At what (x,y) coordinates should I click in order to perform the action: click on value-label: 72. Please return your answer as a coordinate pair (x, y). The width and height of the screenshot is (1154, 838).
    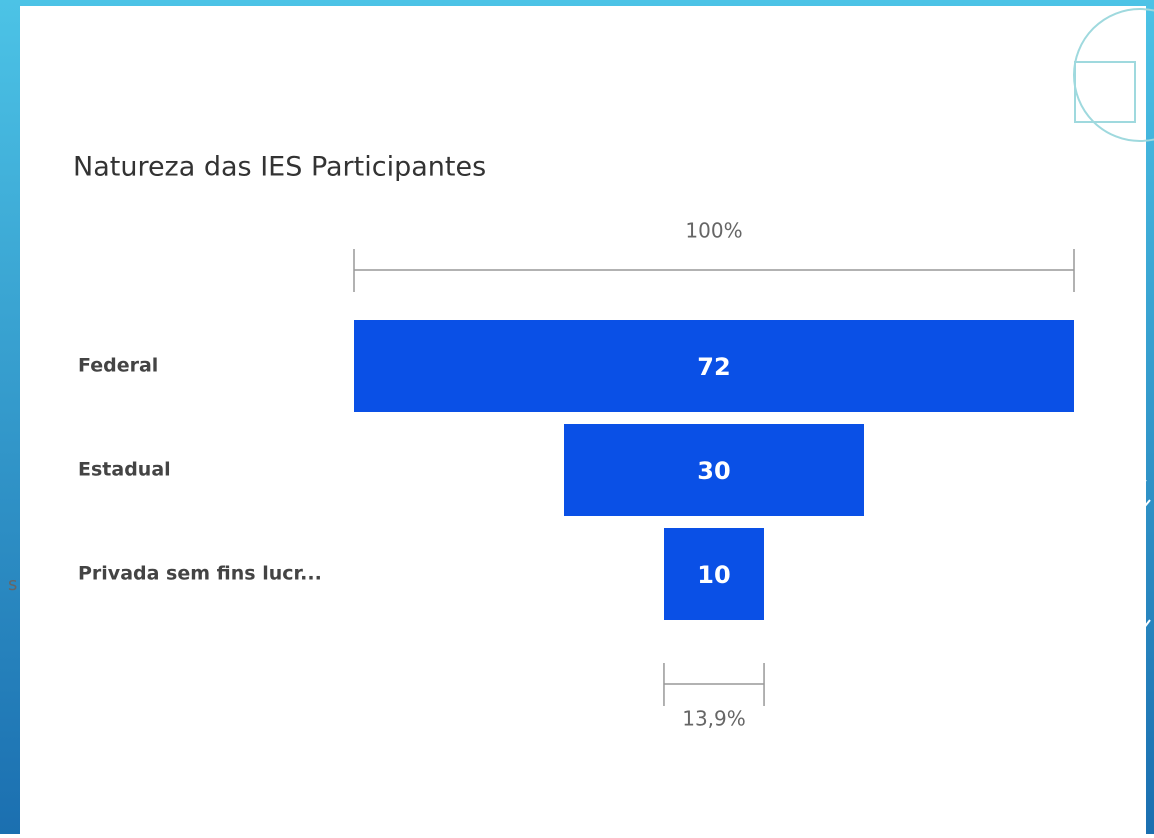
    Looking at the image, I should click on (713, 367).